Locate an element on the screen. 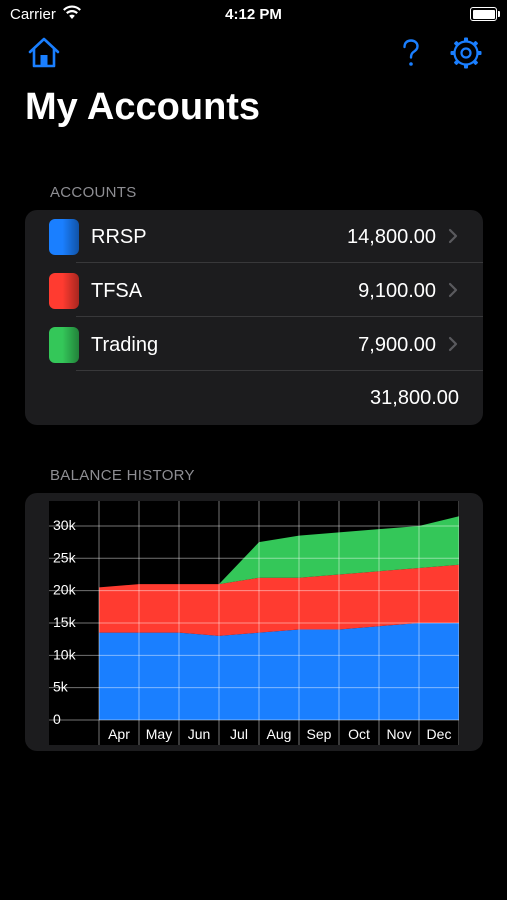  status-bar: Carrier 4:12 PM is located at coordinates (253, 15).